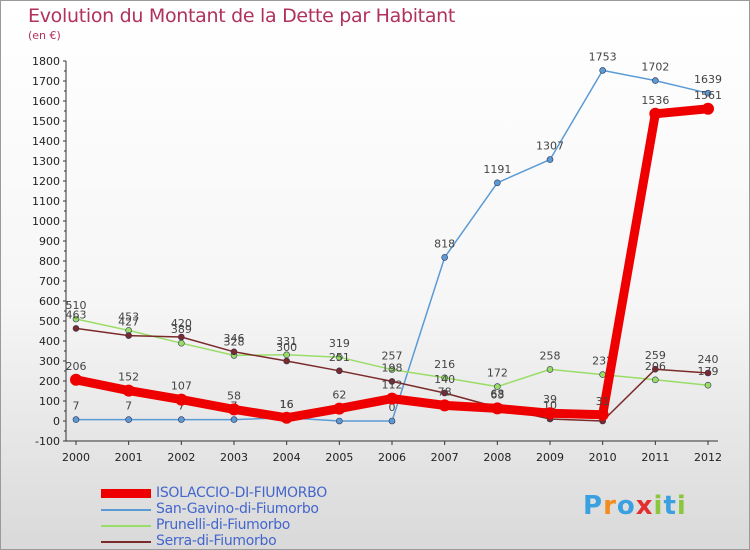 The height and width of the screenshot is (550, 750). Describe the element at coordinates (49, 361) in the screenshot. I see `y-tick-label: 300` at that location.